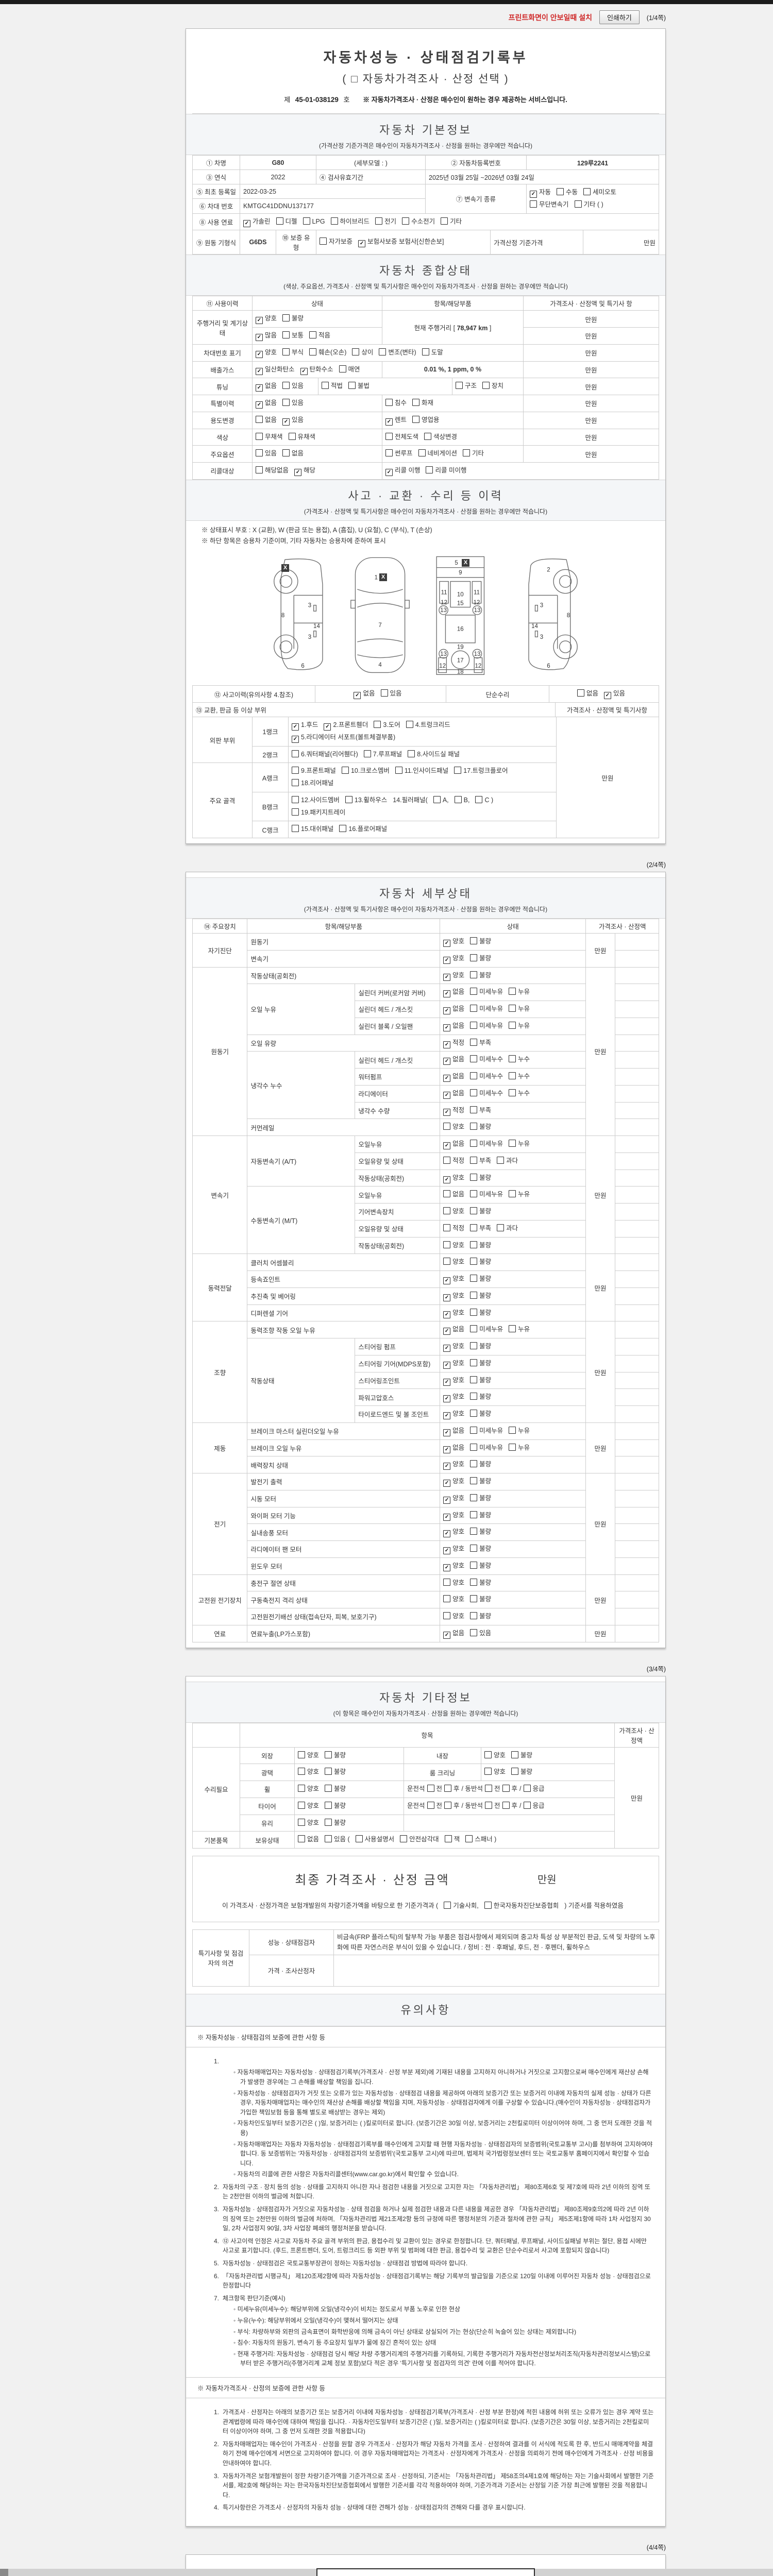  Describe the element at coordinates (328, 1839) in the screenshot. I see `checkbox-있음 (` at that location.